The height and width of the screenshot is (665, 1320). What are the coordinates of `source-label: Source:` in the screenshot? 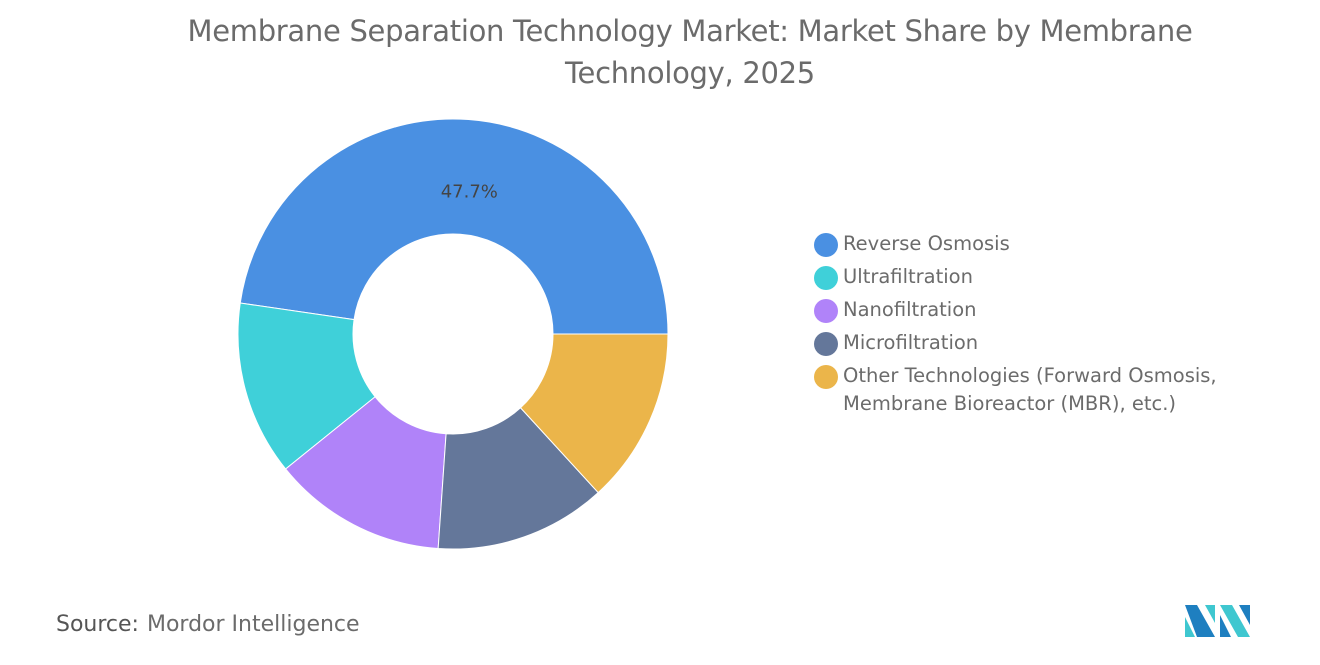 It's located at (97, 624).